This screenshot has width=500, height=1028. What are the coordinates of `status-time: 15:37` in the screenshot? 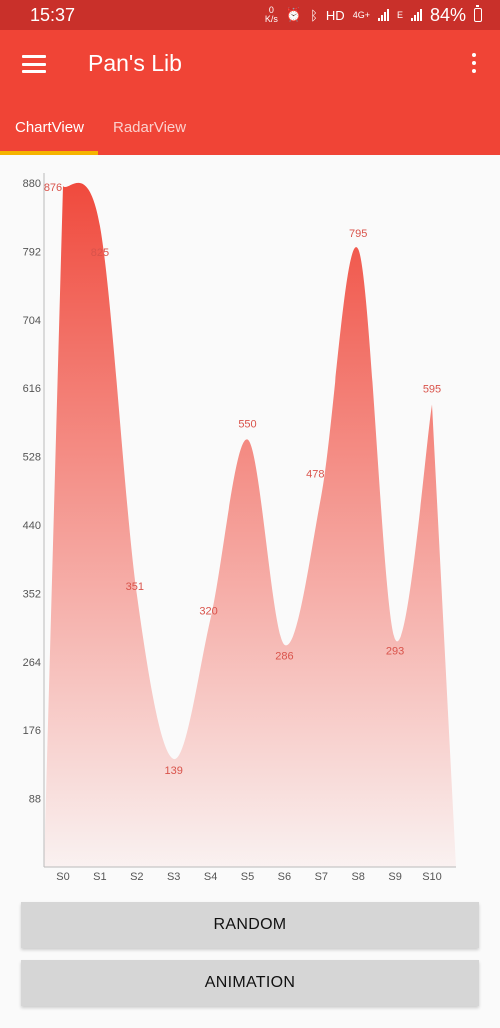 It's located at (53, 14).